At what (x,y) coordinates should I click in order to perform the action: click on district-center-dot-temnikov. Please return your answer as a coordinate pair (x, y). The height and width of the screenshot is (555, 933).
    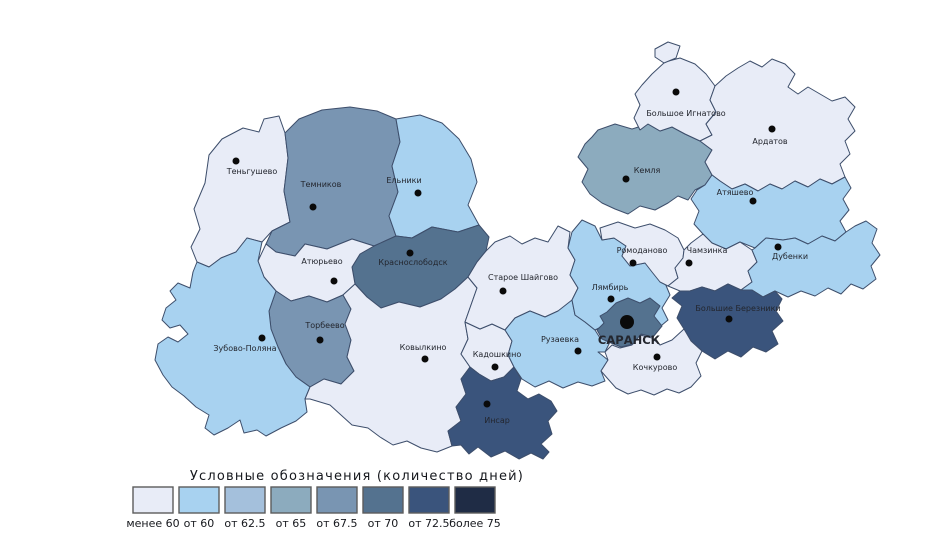
    Looking at the image, I should click on (313, 207).